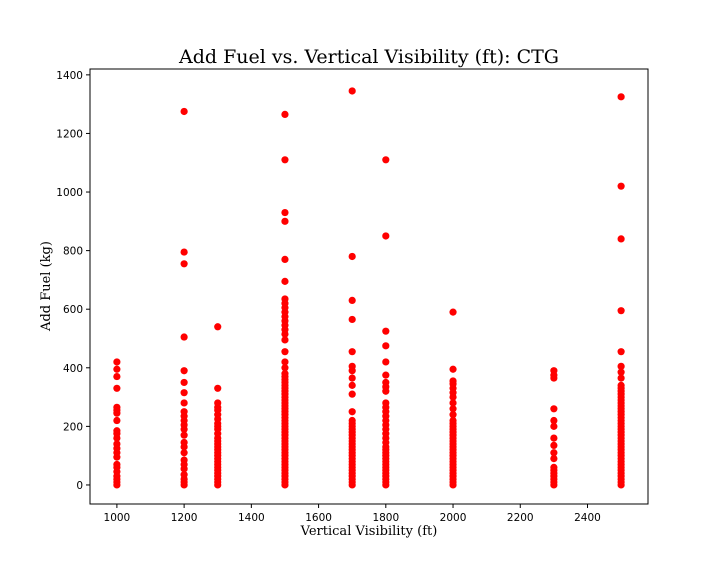 The width and height of the screenshot is (720, 576). I want to click on x-tick-label: 2200, so click(520, 518).